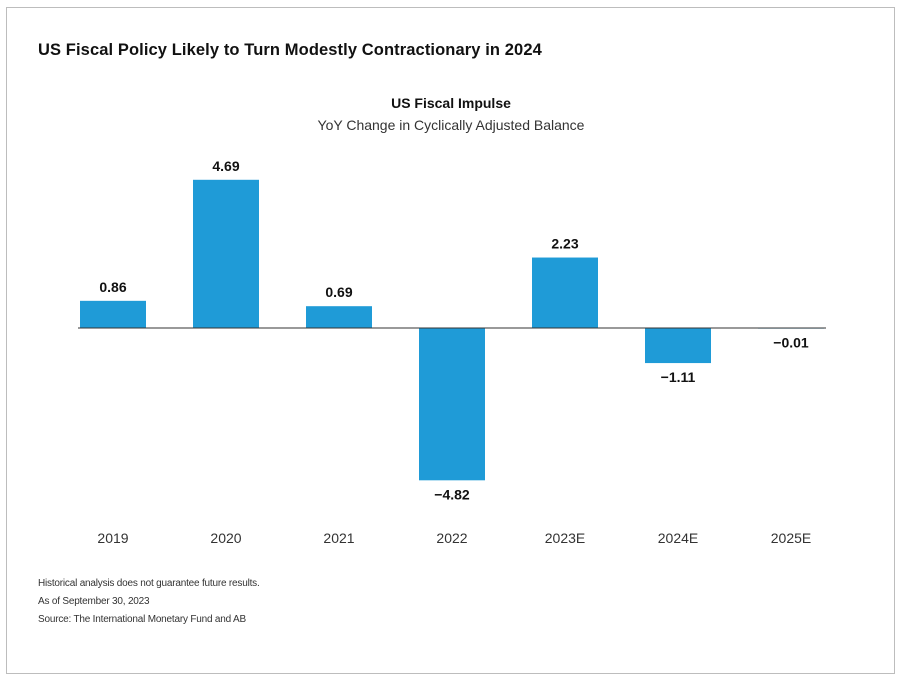 This screenshot has height=682, width=902. What do you see at coordinates (226, 253) in the screenshot?
I see `bar-2020` at bounding box center [226, 253].